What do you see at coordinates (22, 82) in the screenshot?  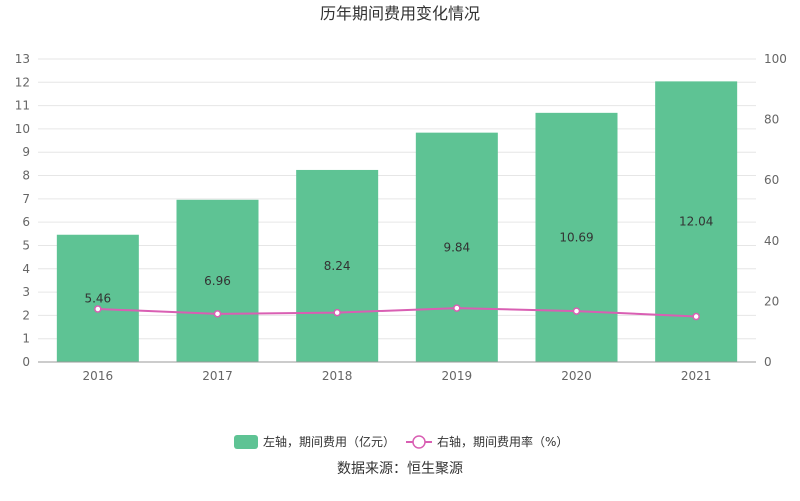 I see `y-left-tick-label: 12` at bounding box center [22, 82].